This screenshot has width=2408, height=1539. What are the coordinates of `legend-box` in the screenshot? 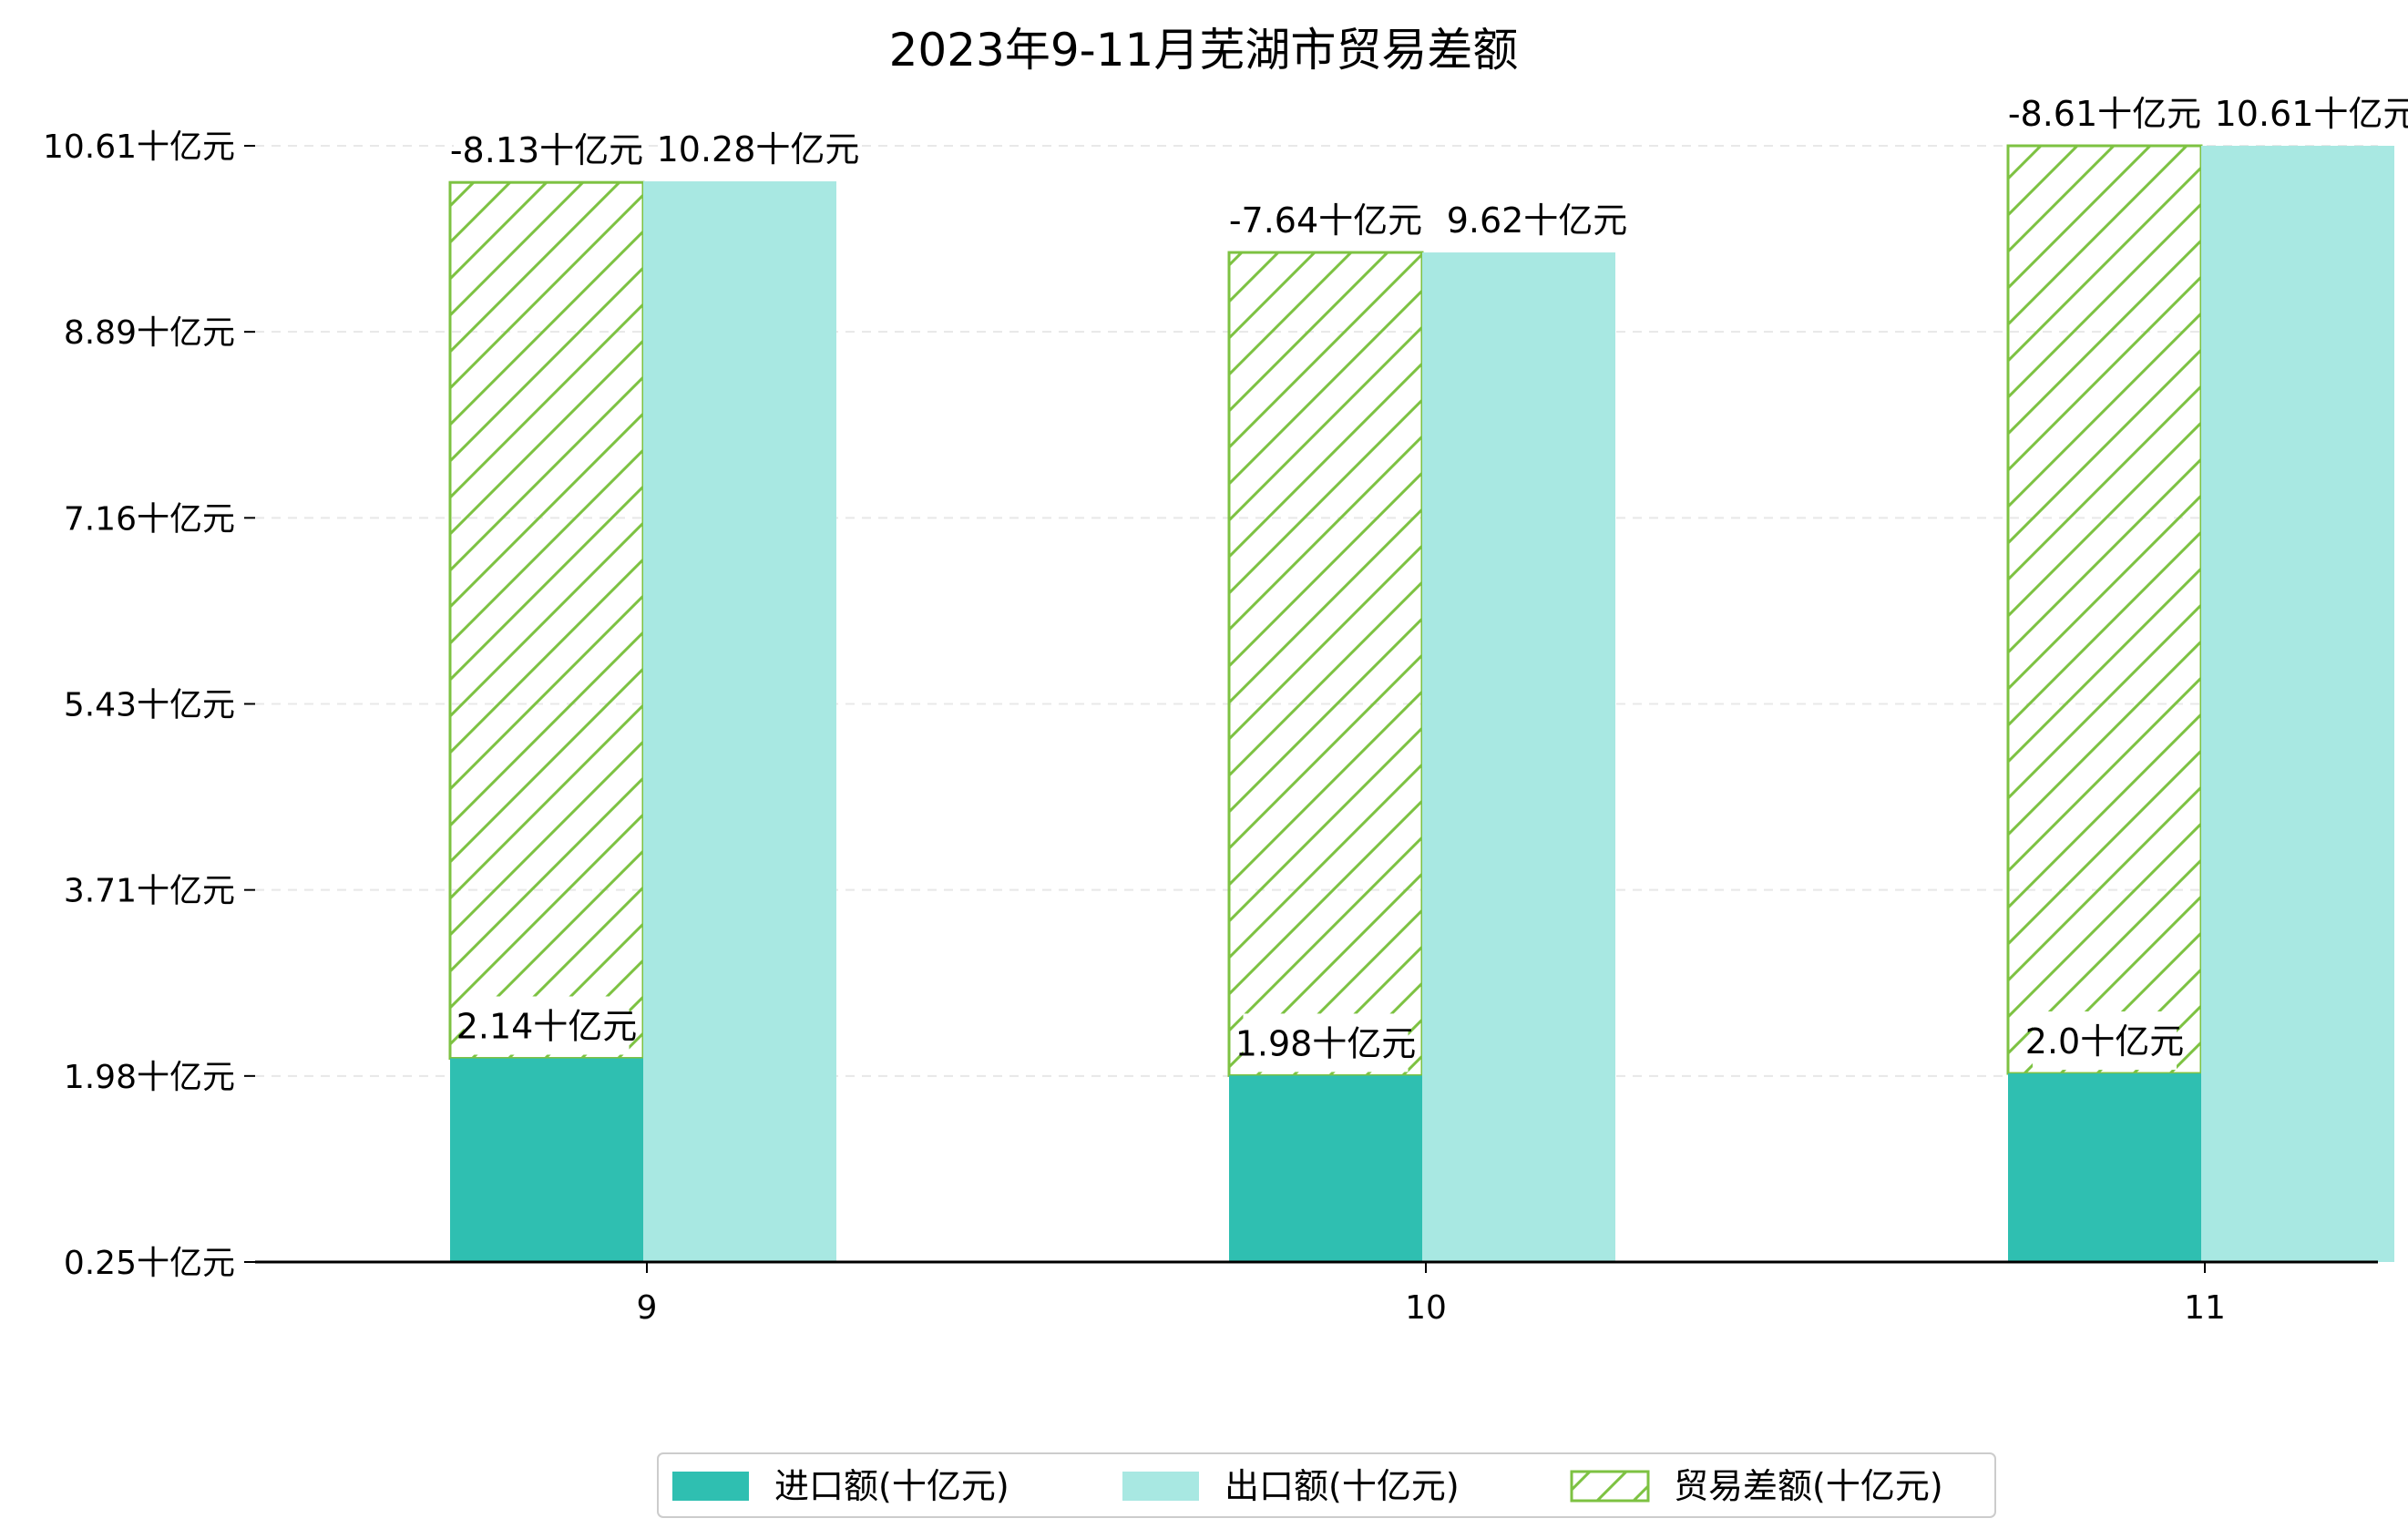 It's located at (1327, 1485).